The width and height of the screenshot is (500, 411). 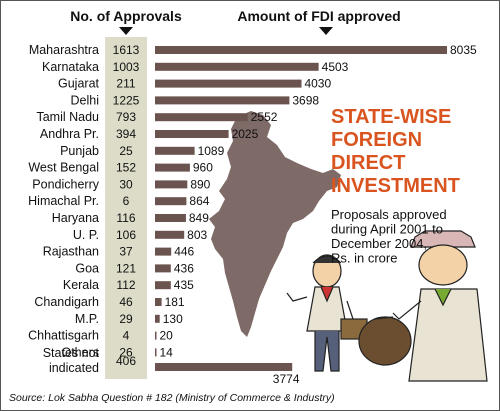 I want to click on approvals-header-arrow-icon, so click(x=126, y=31).